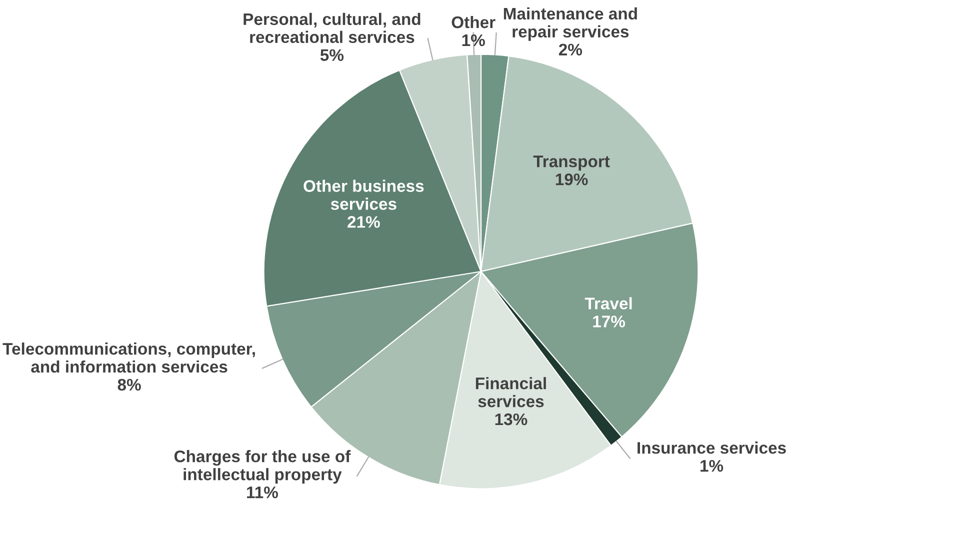 Image resolution: width=962 pixels, height=543 pixels. I want to click on slice-label: Other business services, so click(364, 195).